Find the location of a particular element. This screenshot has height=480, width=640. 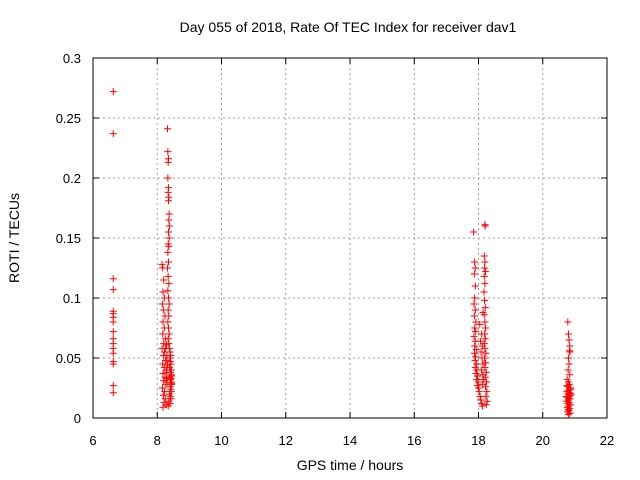

x-tick-label: 10 is located at coordinates (221, 440).